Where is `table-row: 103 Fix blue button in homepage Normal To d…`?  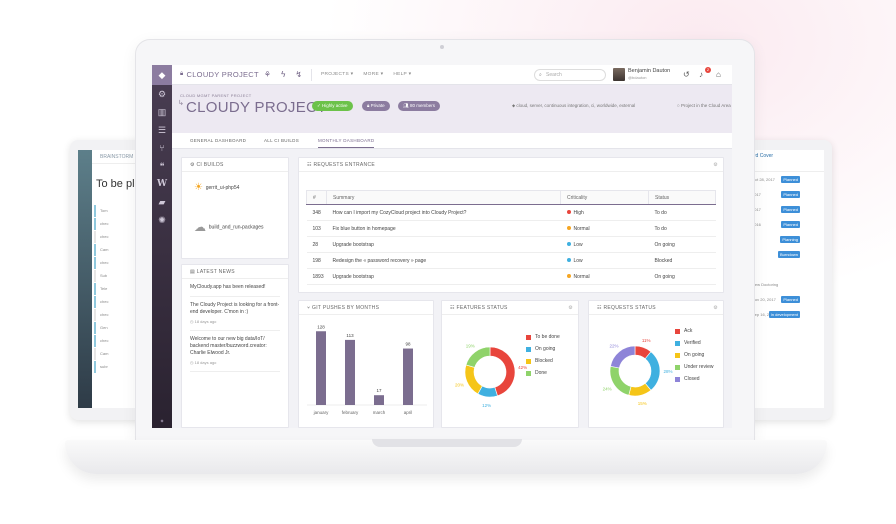 table-row: 103 Fix blue button in homepage Normal To d… is located at coordinates (511, 228).